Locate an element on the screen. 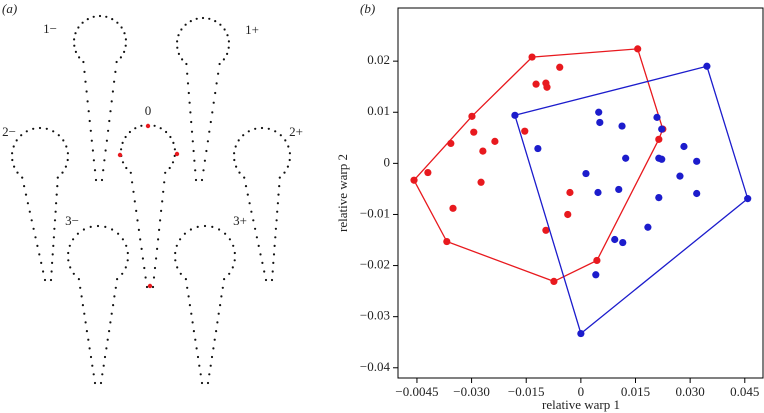  x-tick-label: 0.015 is located at coordinates (635, 391).